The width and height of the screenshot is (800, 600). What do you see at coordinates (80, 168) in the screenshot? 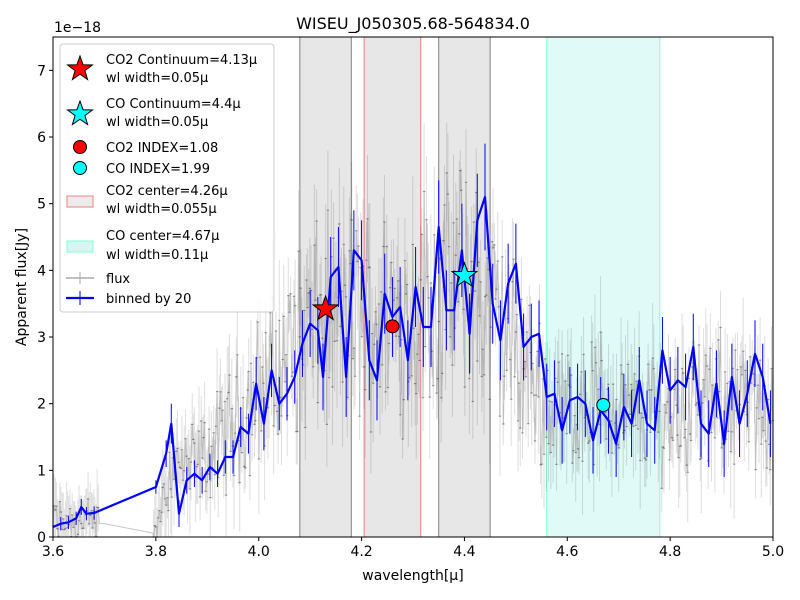
I see `legend-circle-co` at bounding box center [80, 168].